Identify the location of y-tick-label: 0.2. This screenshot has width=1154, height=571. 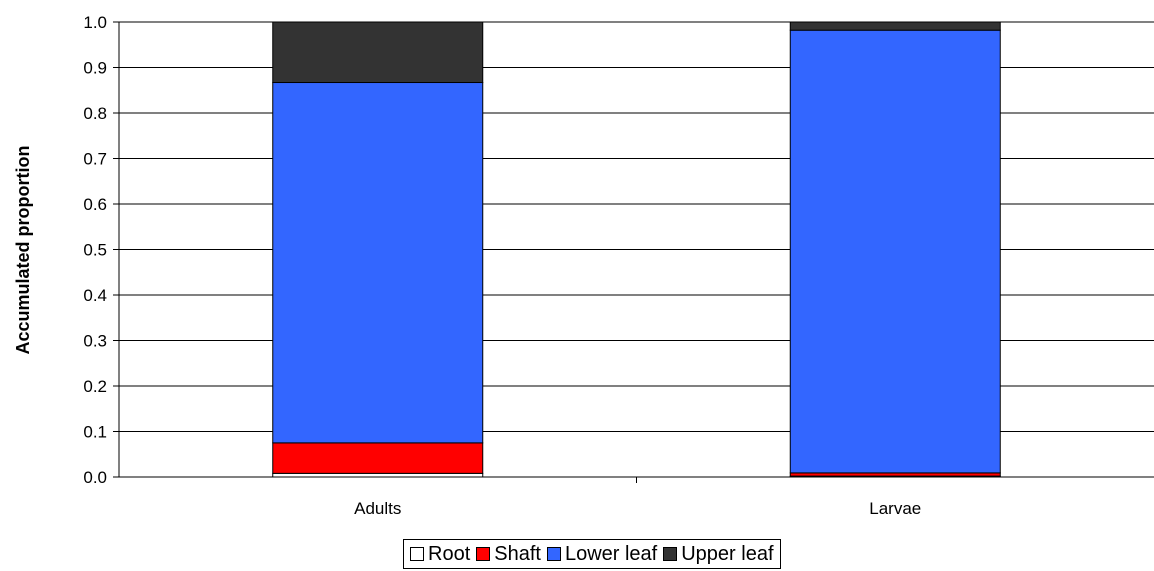
(95, 386).